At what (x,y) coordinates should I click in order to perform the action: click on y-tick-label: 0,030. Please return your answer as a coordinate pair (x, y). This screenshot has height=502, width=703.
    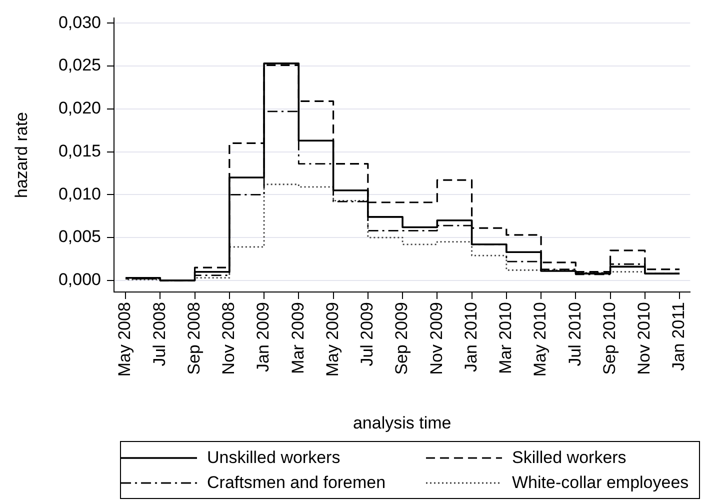
    Looking at the image, I should click on (79, 22).